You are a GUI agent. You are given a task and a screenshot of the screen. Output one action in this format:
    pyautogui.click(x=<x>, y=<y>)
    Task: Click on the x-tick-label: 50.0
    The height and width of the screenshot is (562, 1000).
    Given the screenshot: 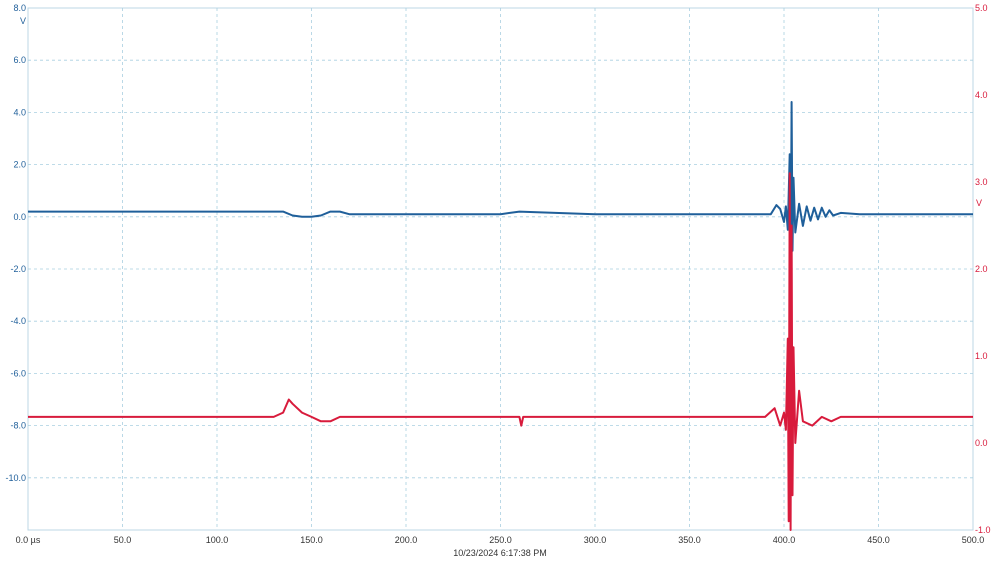 What is the action you would take?
    pyautogui.click(x=123, y=540)
    